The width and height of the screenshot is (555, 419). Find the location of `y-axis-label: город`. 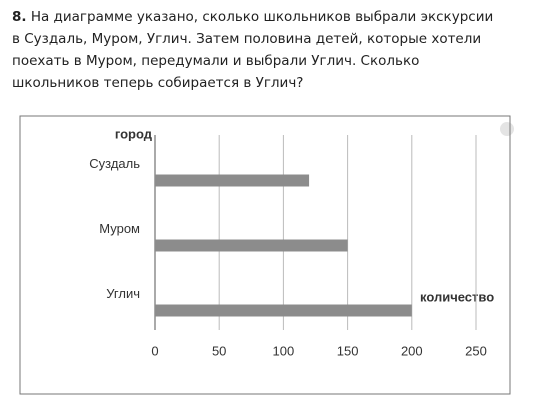

y-axis-label: город is located at coordinates (134, 133).